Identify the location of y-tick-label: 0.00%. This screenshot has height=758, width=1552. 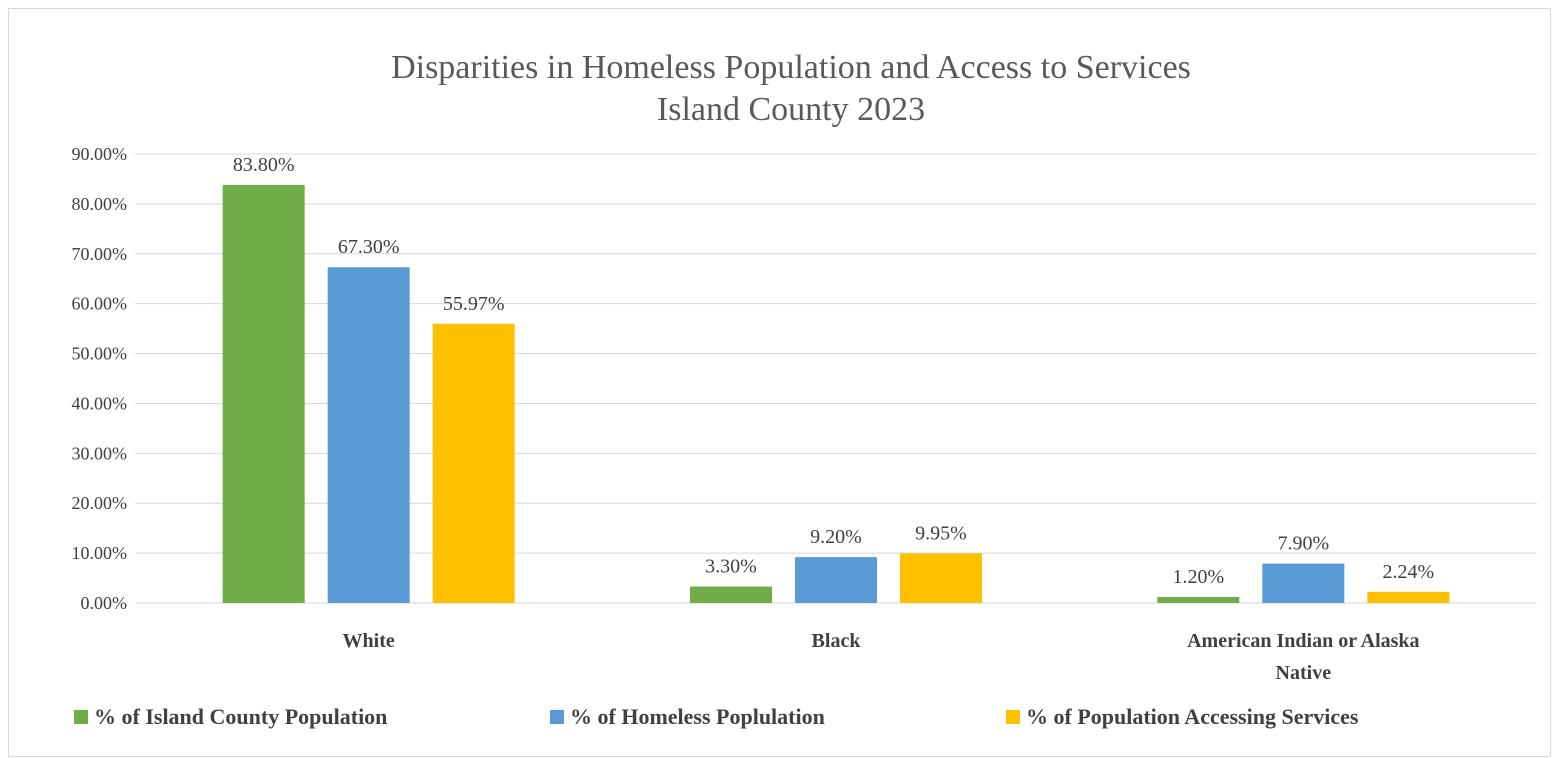
(104, 603).